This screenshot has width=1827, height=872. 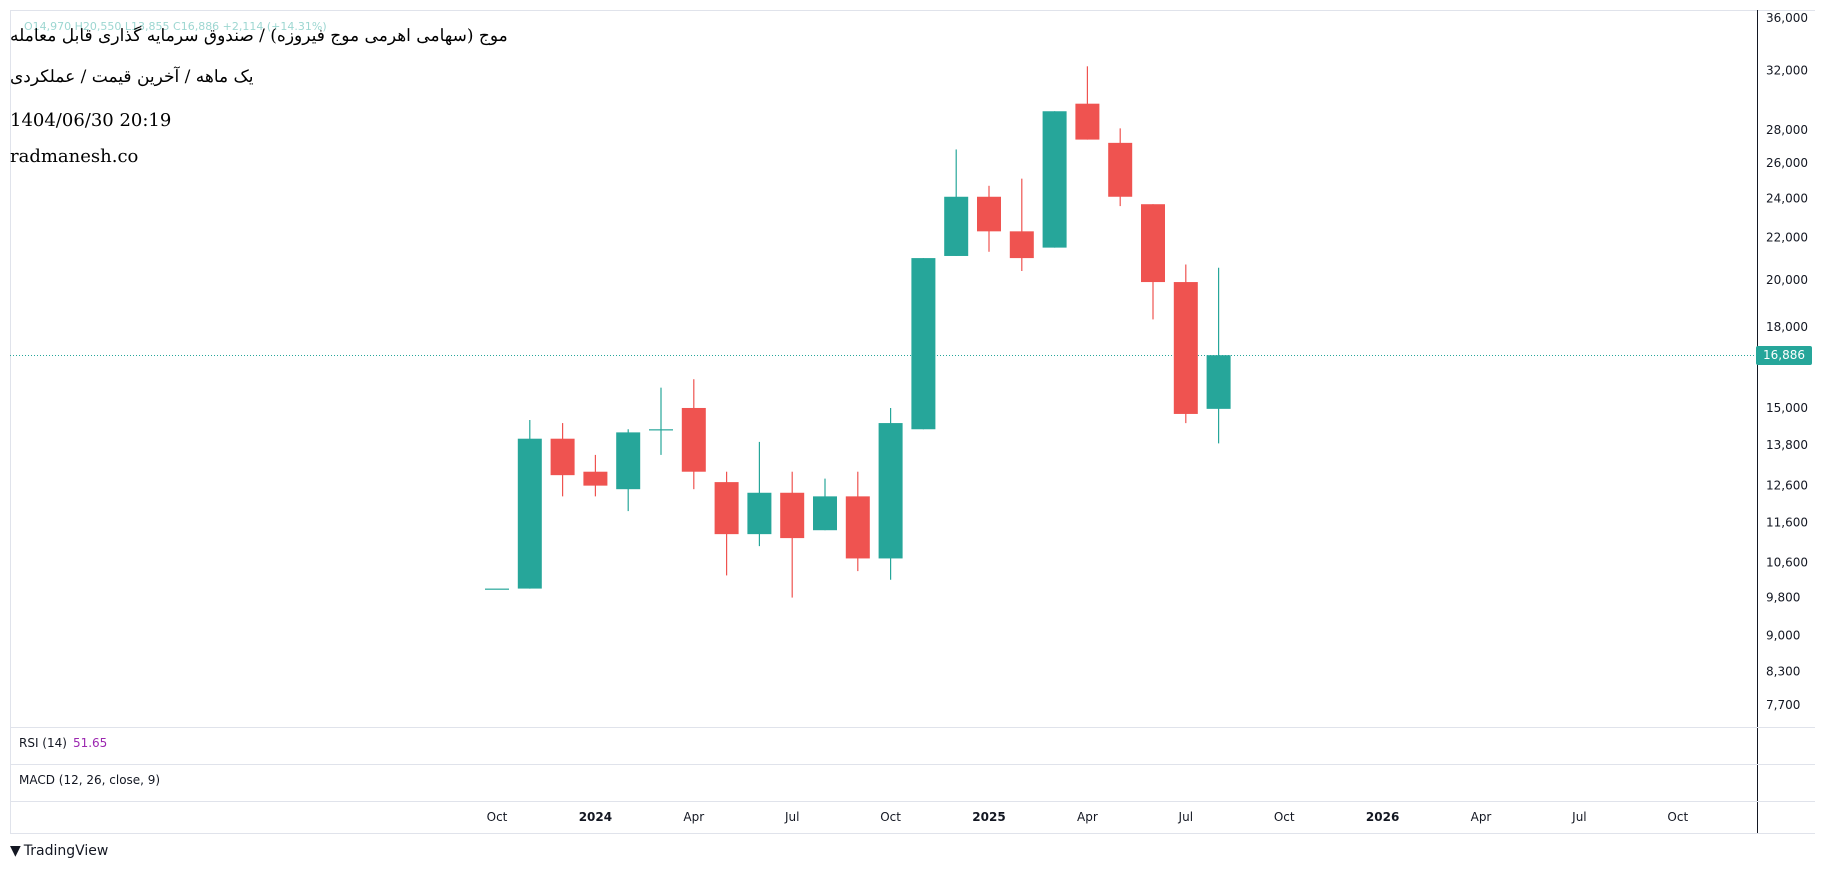 I want to click on rsi-indicator-label: RSI (14) 51.65, so click(x=63, y=743).